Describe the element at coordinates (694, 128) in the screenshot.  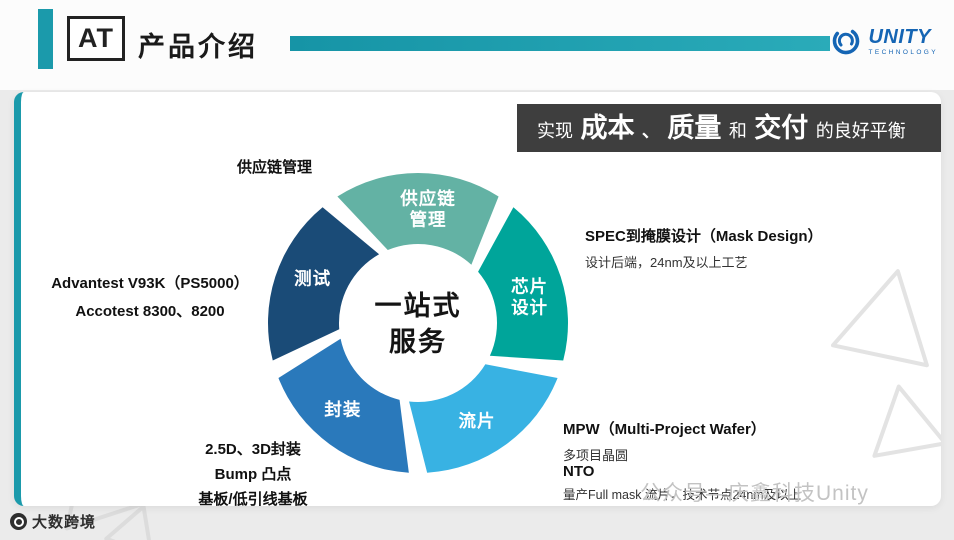
I see `banner-text-quality: 质量` at that location.